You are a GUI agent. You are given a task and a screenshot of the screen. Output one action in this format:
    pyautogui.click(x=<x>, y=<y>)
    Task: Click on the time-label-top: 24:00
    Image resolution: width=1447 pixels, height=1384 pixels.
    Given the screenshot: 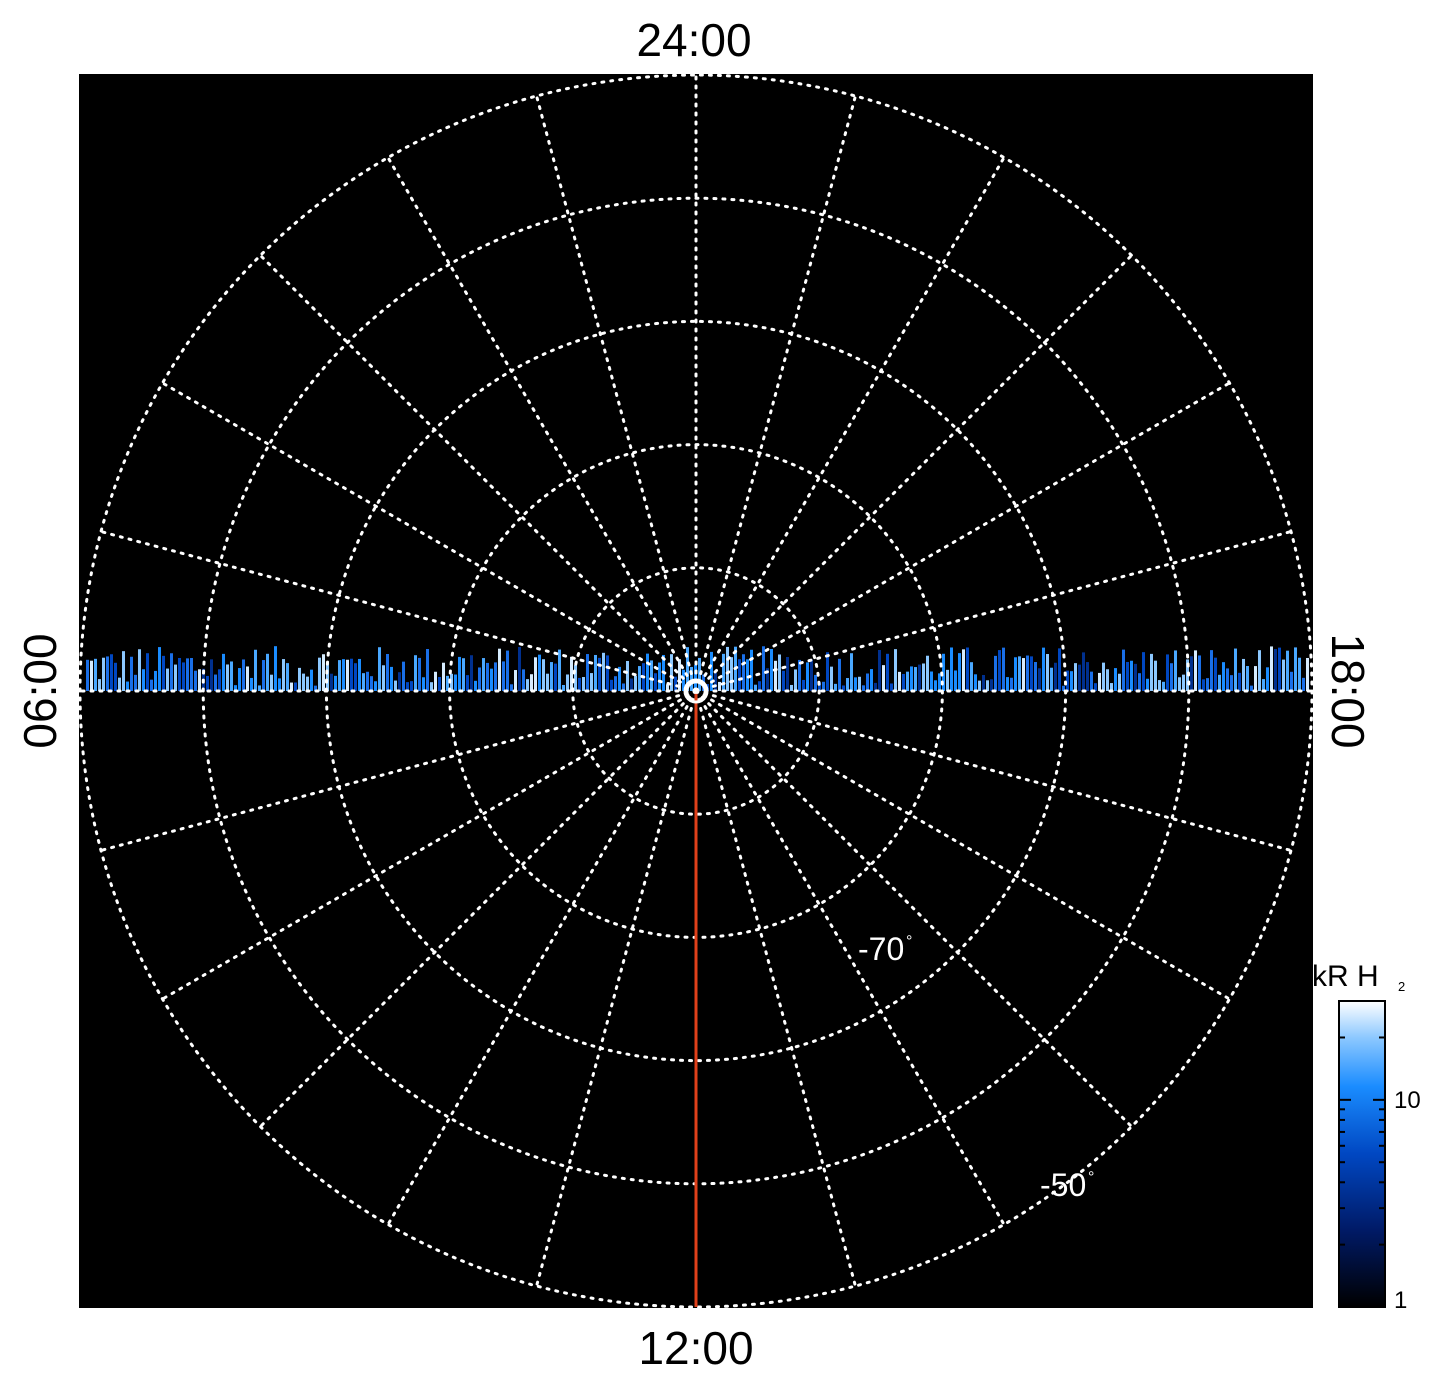 What is the action you would take?
    pyautogui.click(x=693, y=40)
    